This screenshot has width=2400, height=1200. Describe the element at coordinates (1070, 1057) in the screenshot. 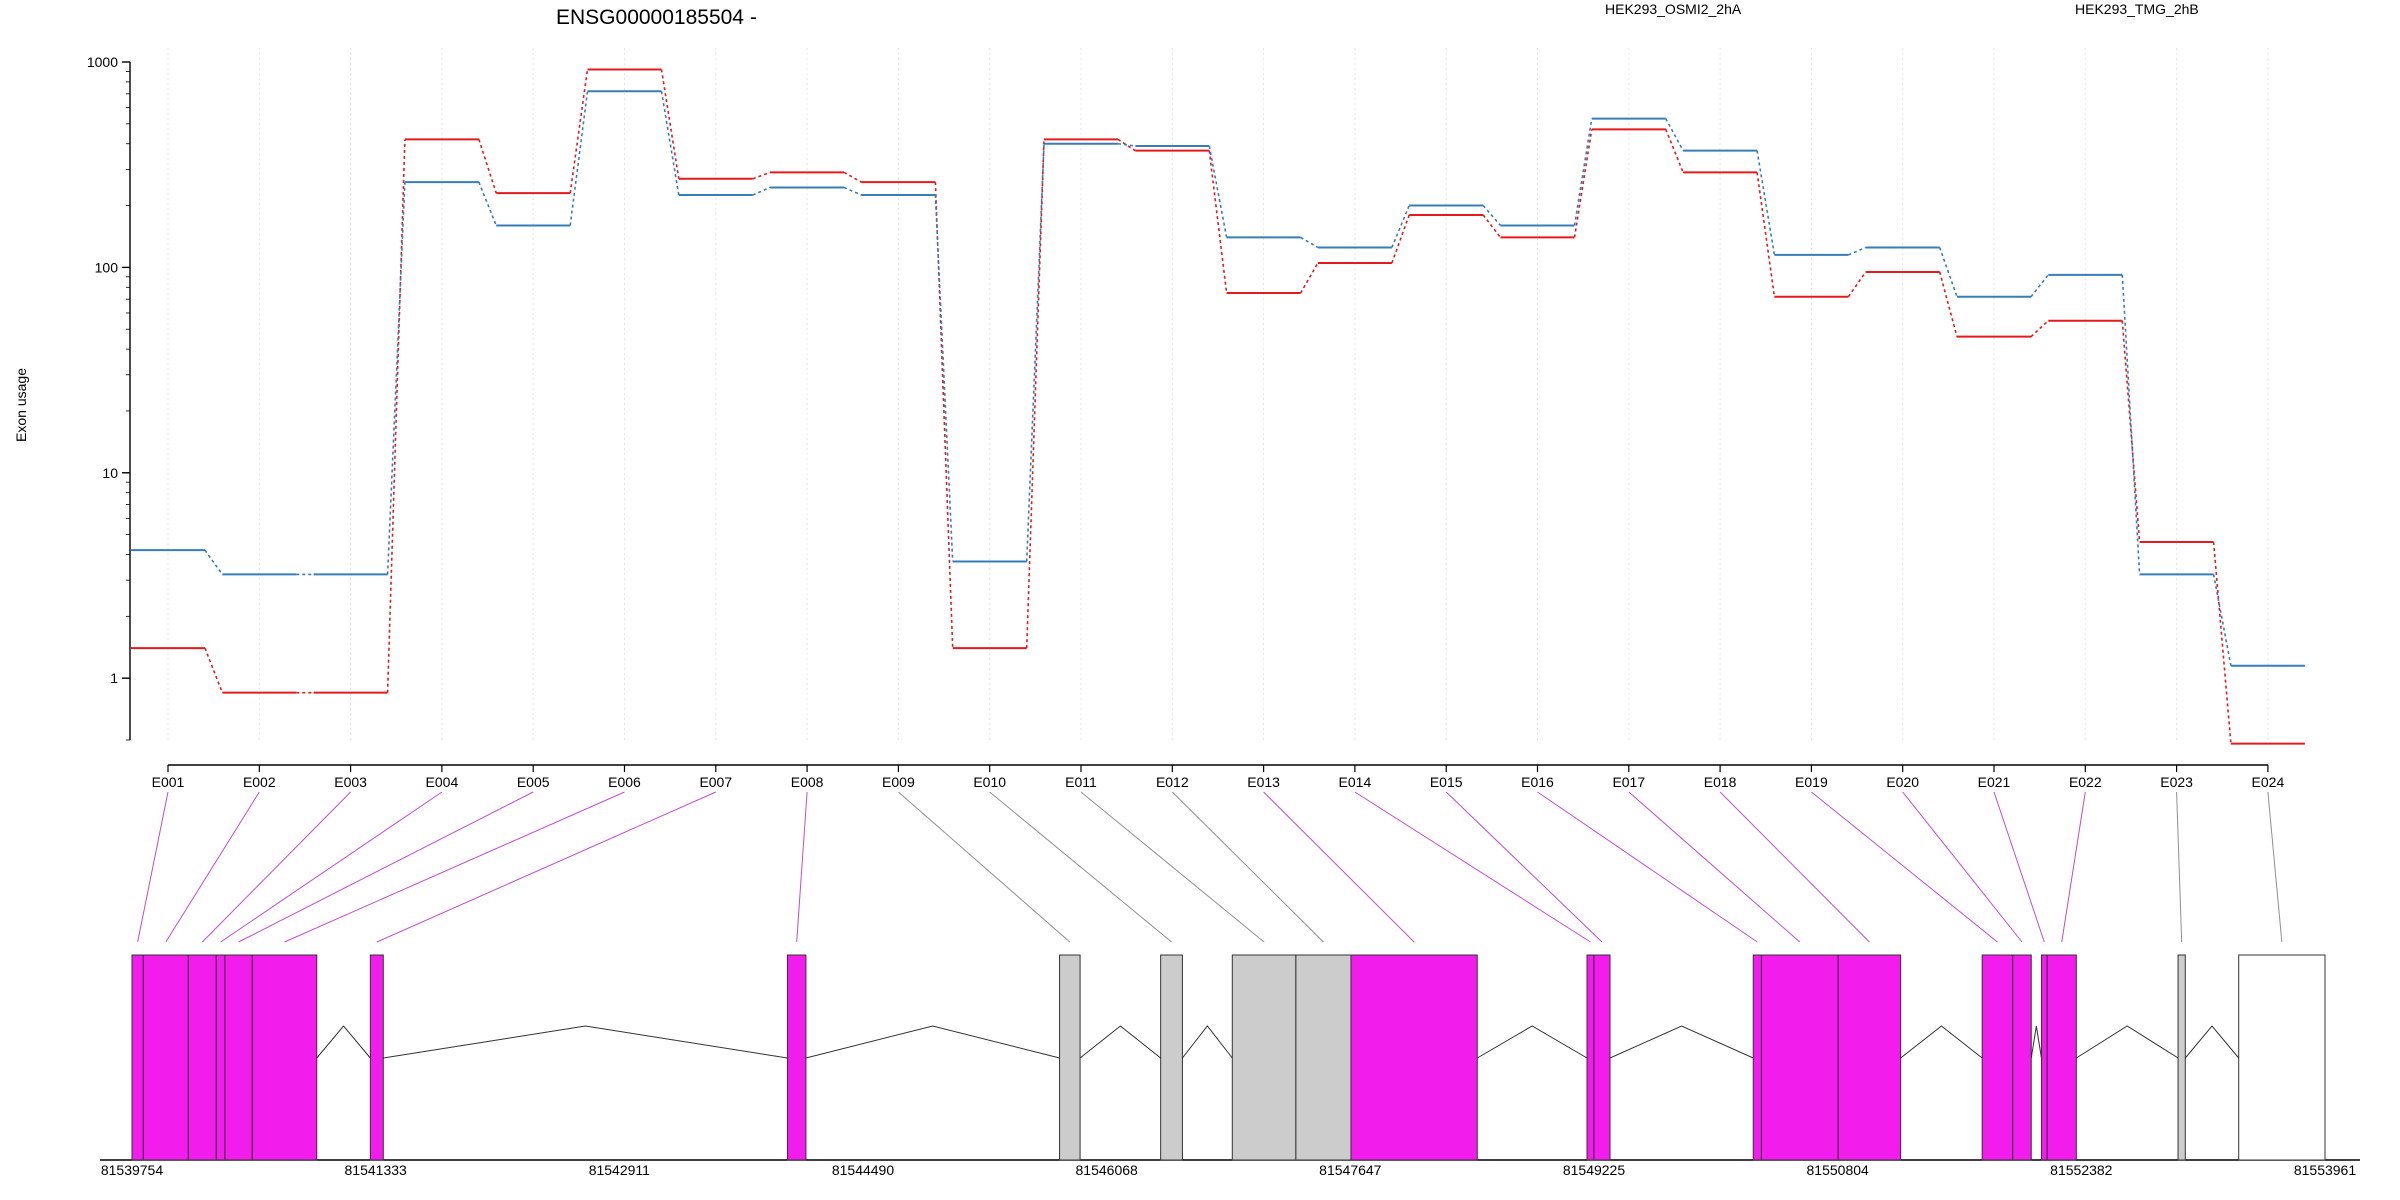

I see `exon-block-e009` at that location.